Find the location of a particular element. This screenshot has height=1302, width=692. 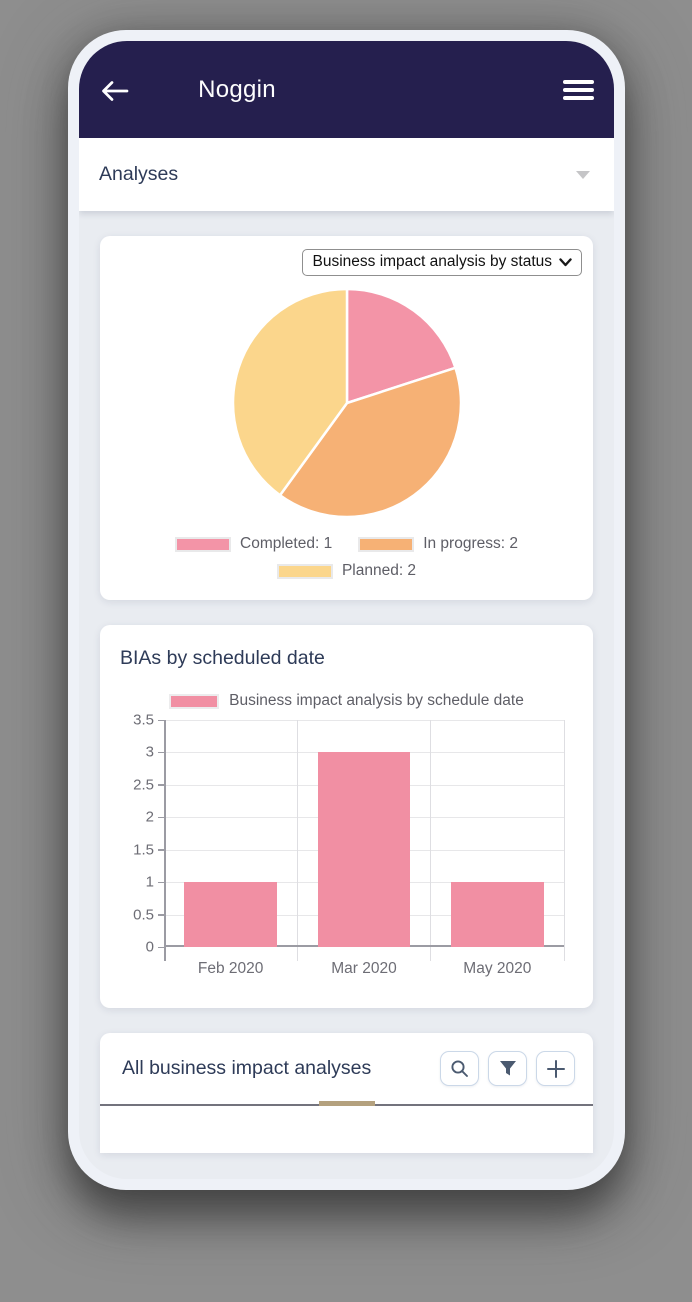

bar-legend-swatch is located at coordinates (194, 701).